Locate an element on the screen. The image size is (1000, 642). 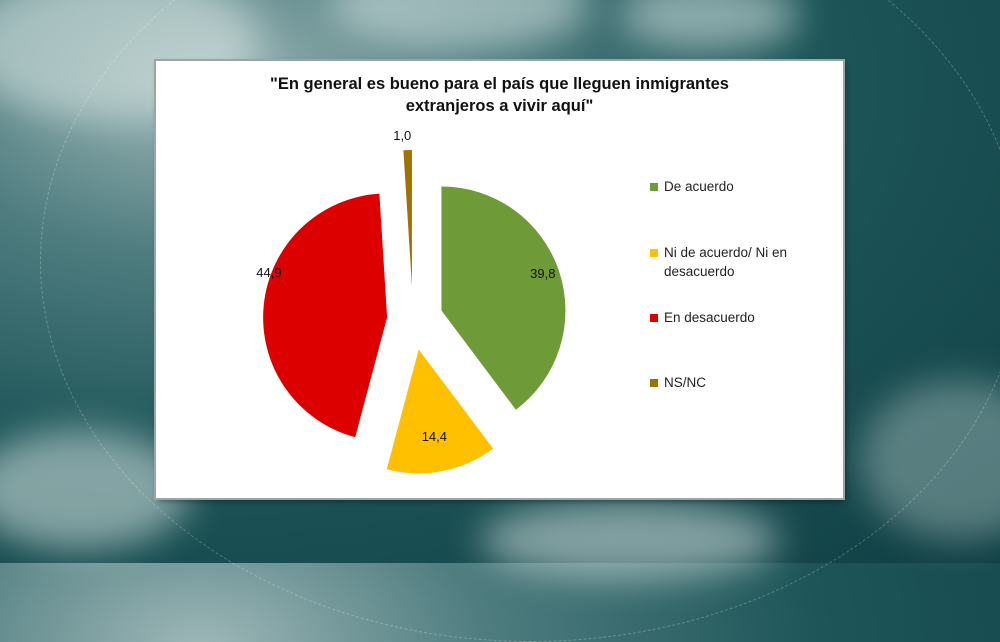
legend-label: De acuerdo is located at coordinates (699, 186).